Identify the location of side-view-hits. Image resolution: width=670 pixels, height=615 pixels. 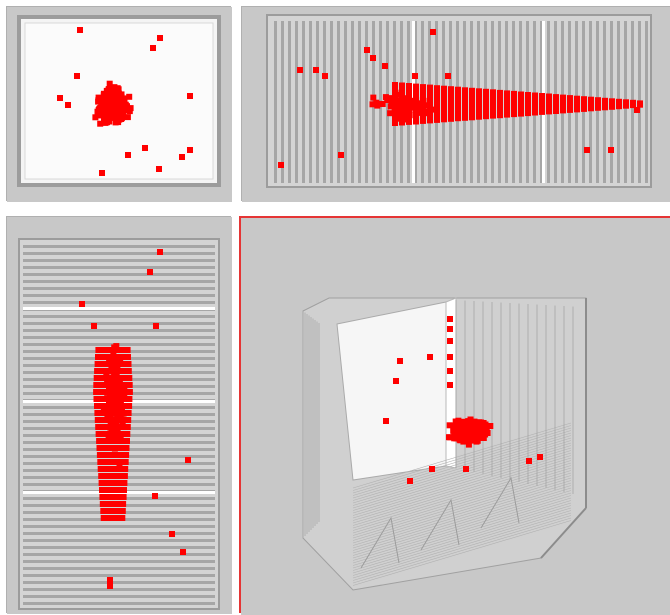
(460, 98).